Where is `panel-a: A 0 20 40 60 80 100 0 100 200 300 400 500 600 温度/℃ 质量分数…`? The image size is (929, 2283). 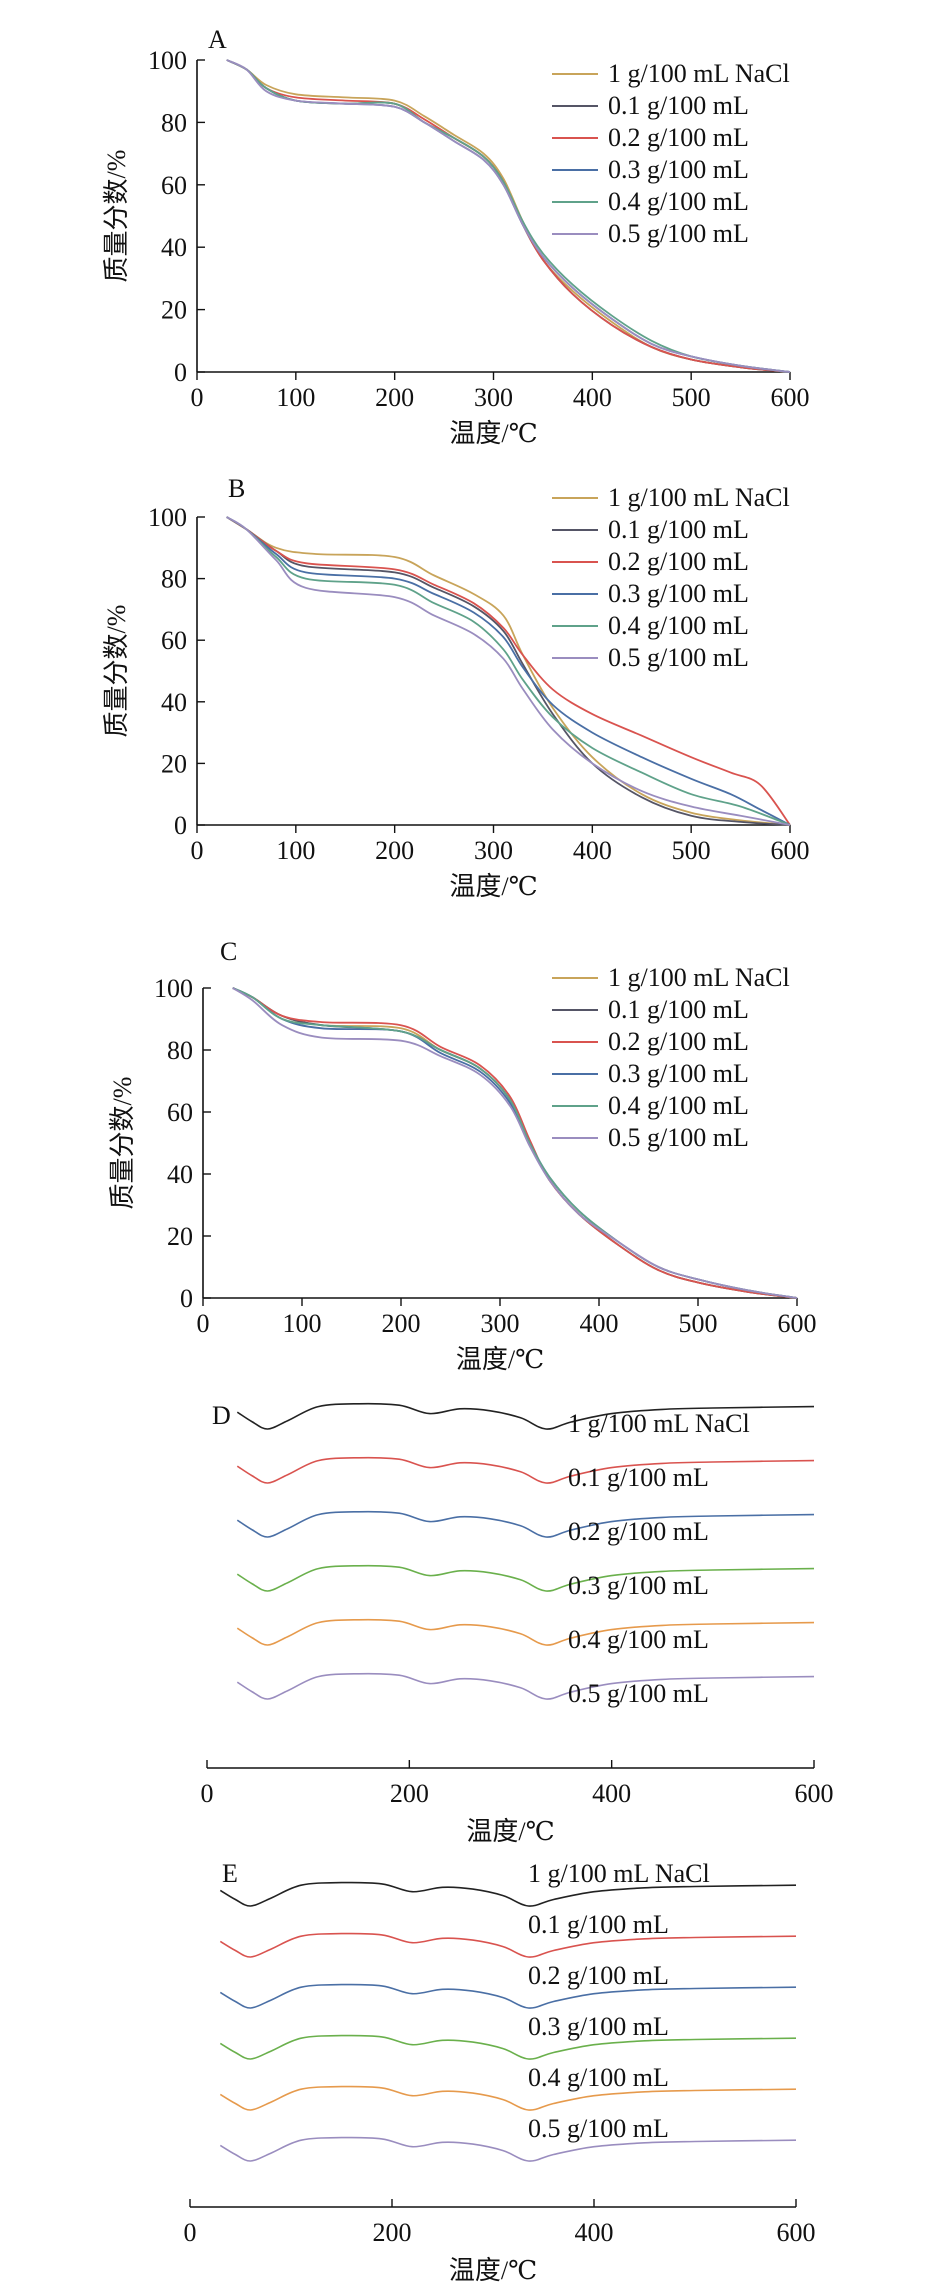 panel-a: A 0 20 40 60 80 100 0 100 200 300 400 500 600 温度/℃ 质量分数… is located at coordinates (456, 236).